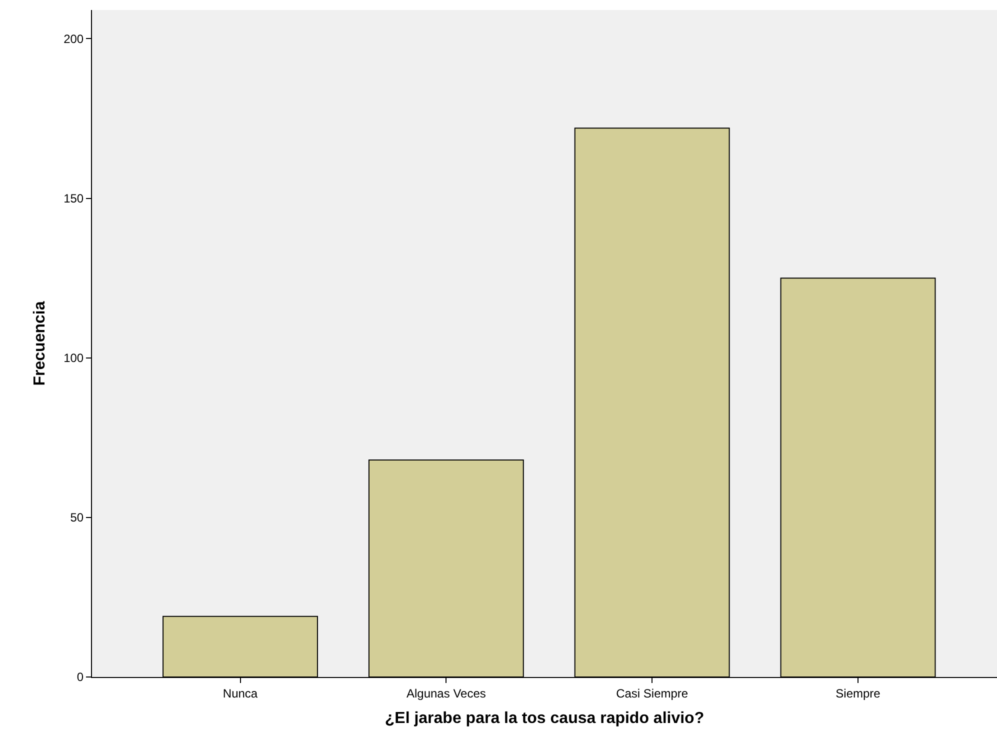 The width and height of the screenshot is (997, 751). Describe the element at coordinates (74, 198) in the screenshot. I see `y-tick-label: 150` at that location.